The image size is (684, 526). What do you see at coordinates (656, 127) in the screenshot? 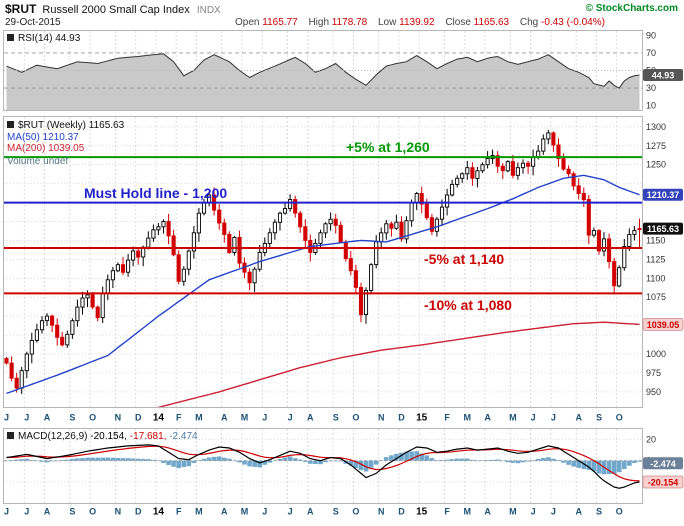
I see `axis-tick: 1300` at bounding box center [656, 127].